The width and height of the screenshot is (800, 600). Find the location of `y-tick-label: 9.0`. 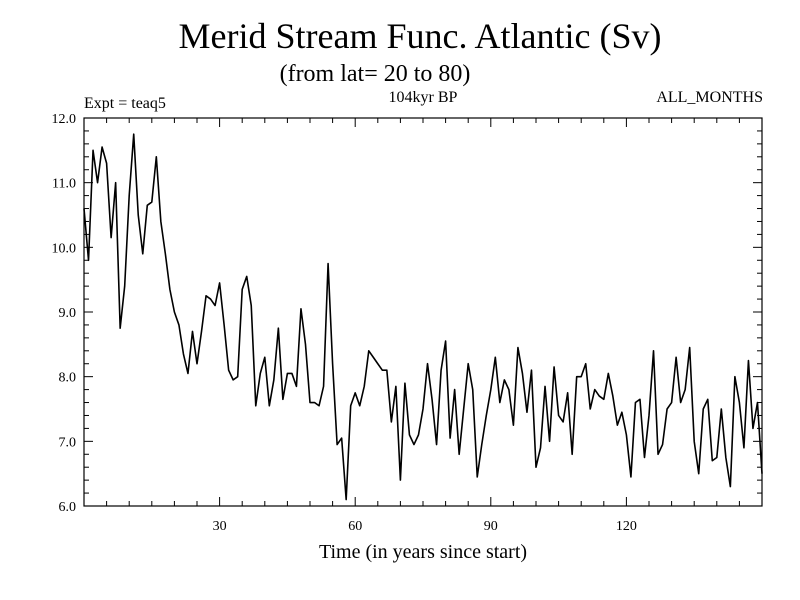

y-tick-label: 9.0 is located at coordinates (68, 313).